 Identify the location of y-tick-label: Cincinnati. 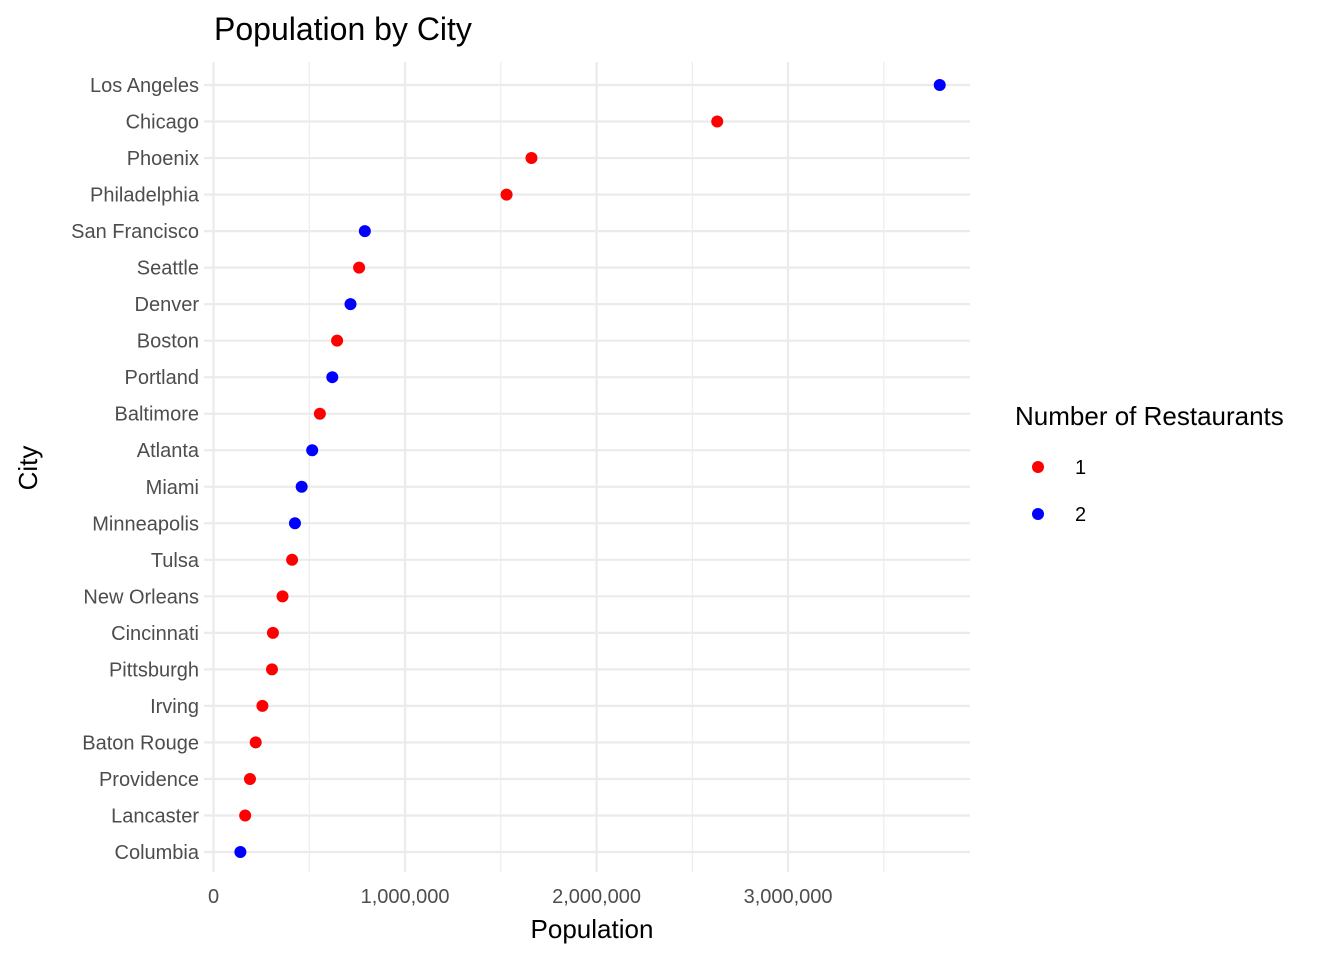
(155, 634).